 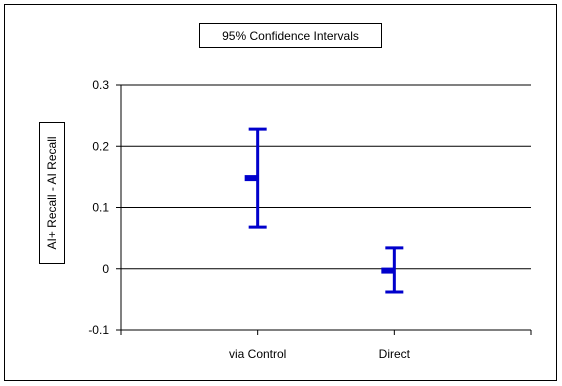 What do you see at coordinates (257, 354) in the screenshot?
I see `x-tick-label: via Control` at bounding box center [257, 354].